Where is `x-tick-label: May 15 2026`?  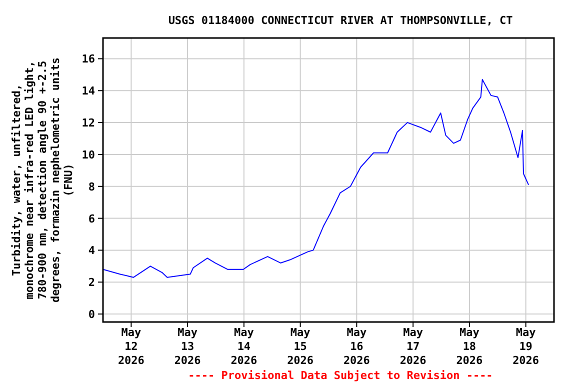
x-tick-label: May 15 2026 is located at coordinates (300, 346).